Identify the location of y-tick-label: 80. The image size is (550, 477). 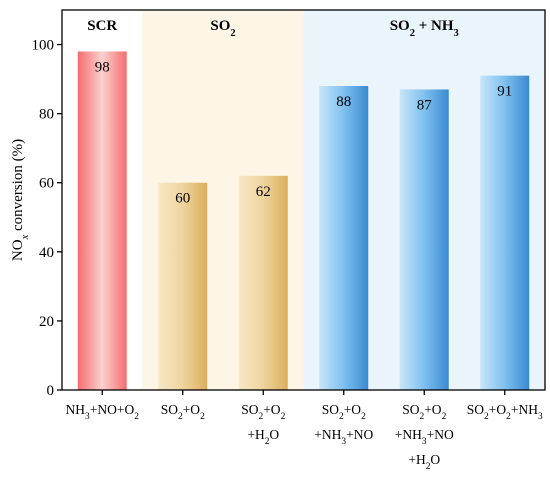
(46, 115).